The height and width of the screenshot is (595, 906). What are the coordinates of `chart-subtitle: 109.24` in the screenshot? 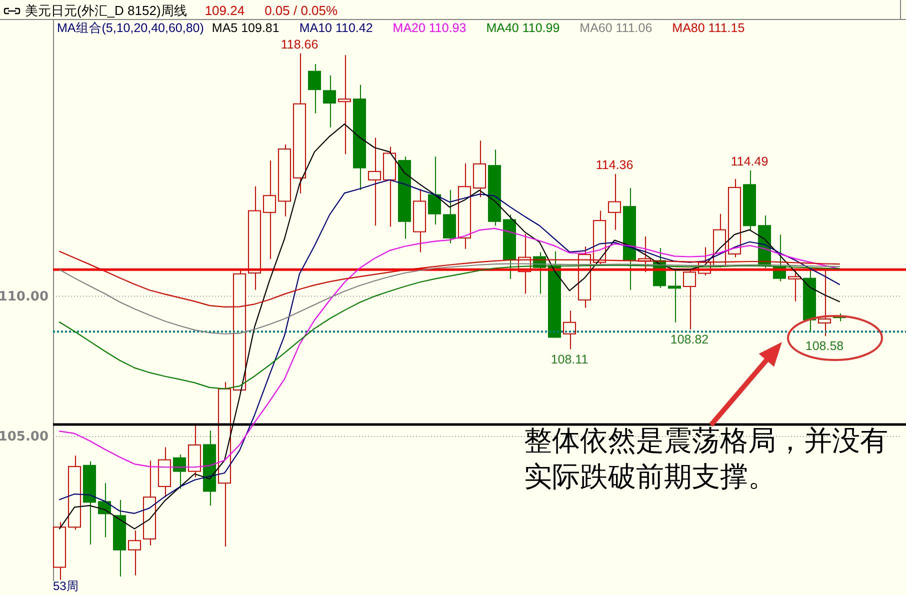 It's located at (224, 10).